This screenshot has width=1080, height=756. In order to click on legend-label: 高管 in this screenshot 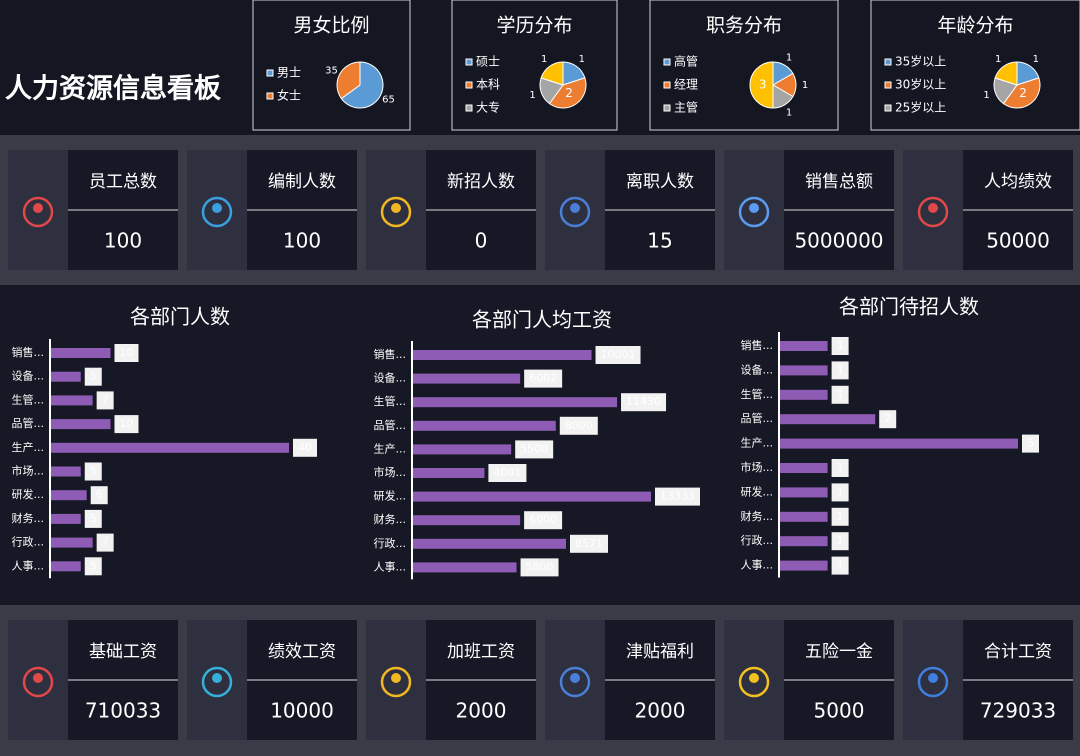, I will do `click(686, 61)`.